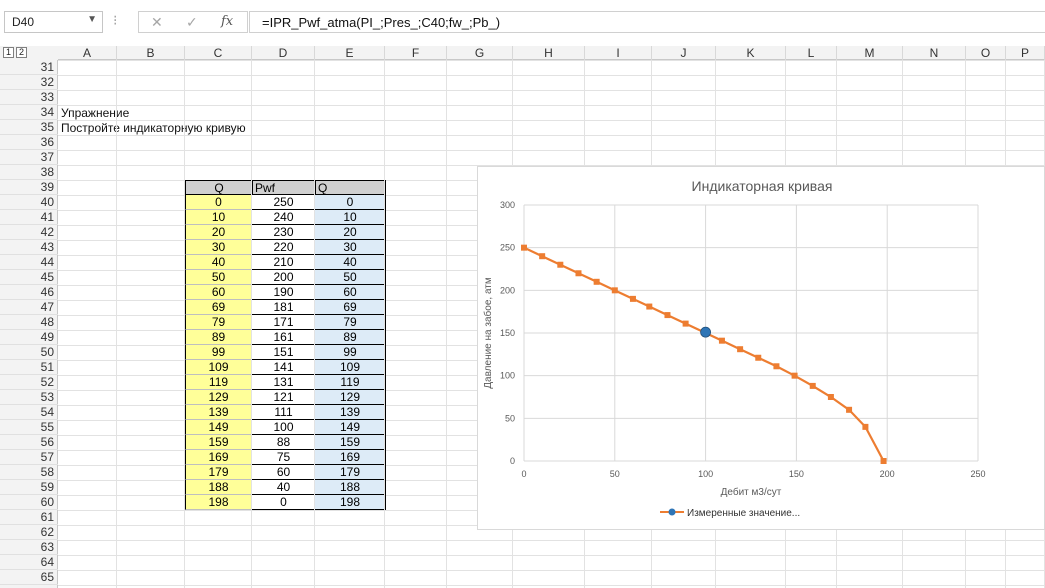 Image resolution: width=1045 pixels, height=588 pixels. I want to click on column-header-o: O, so click(986, 53).